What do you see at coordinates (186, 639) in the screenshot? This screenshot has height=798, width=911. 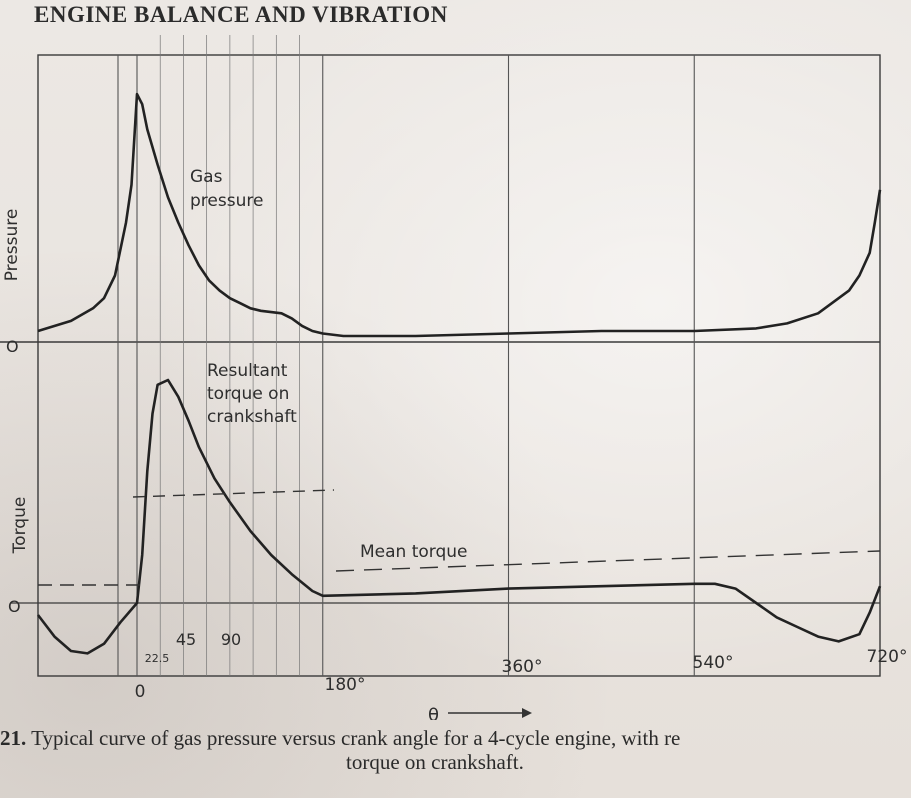 I see `x-tick-label: 45` at bounding box center [186, 639].